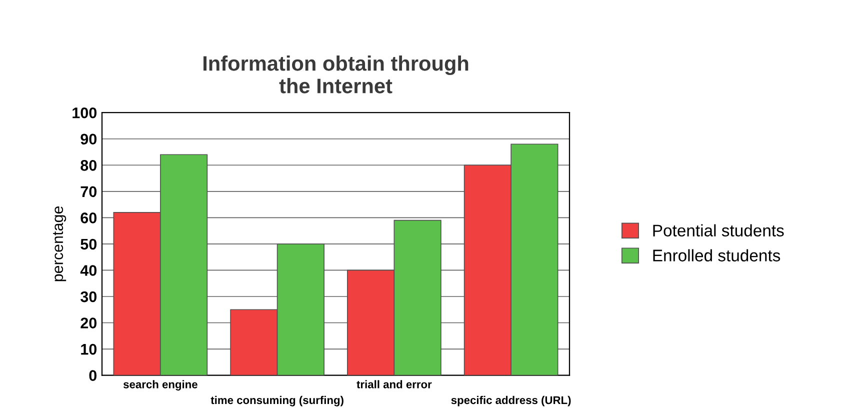 This screenshot has height=417, width=850. Describe the element at coordinates (88, 270) in the screenshot. I see `y-tick-label: 40` at that location.